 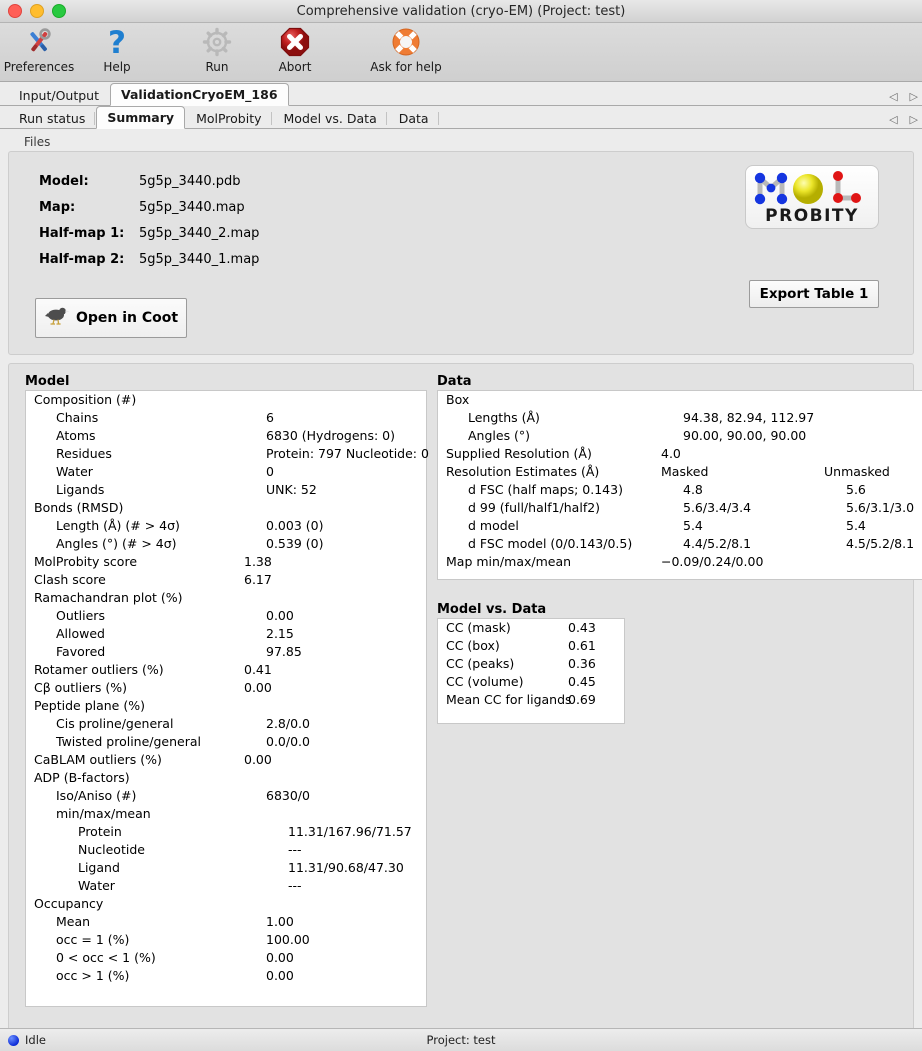 I want to click on table-row: d FSC (half maps; 0.143) 4.8 5.6, so click(x=680, y=490).